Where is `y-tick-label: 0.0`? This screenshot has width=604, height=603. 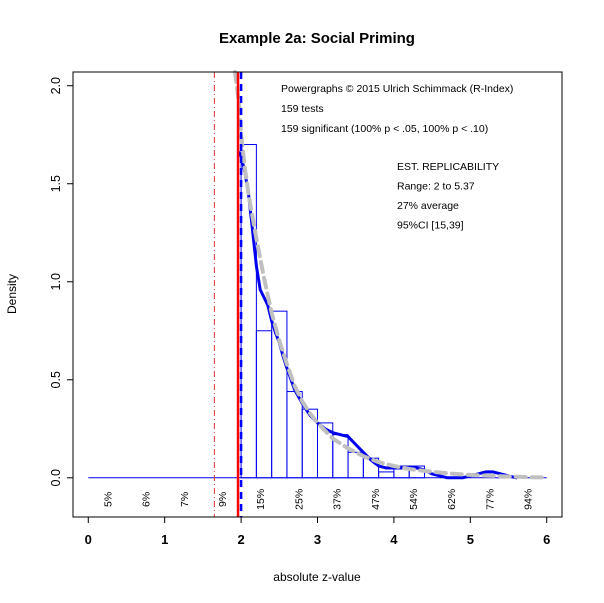 y-tick-label: 0.0 is located at coordinates (56, 477).